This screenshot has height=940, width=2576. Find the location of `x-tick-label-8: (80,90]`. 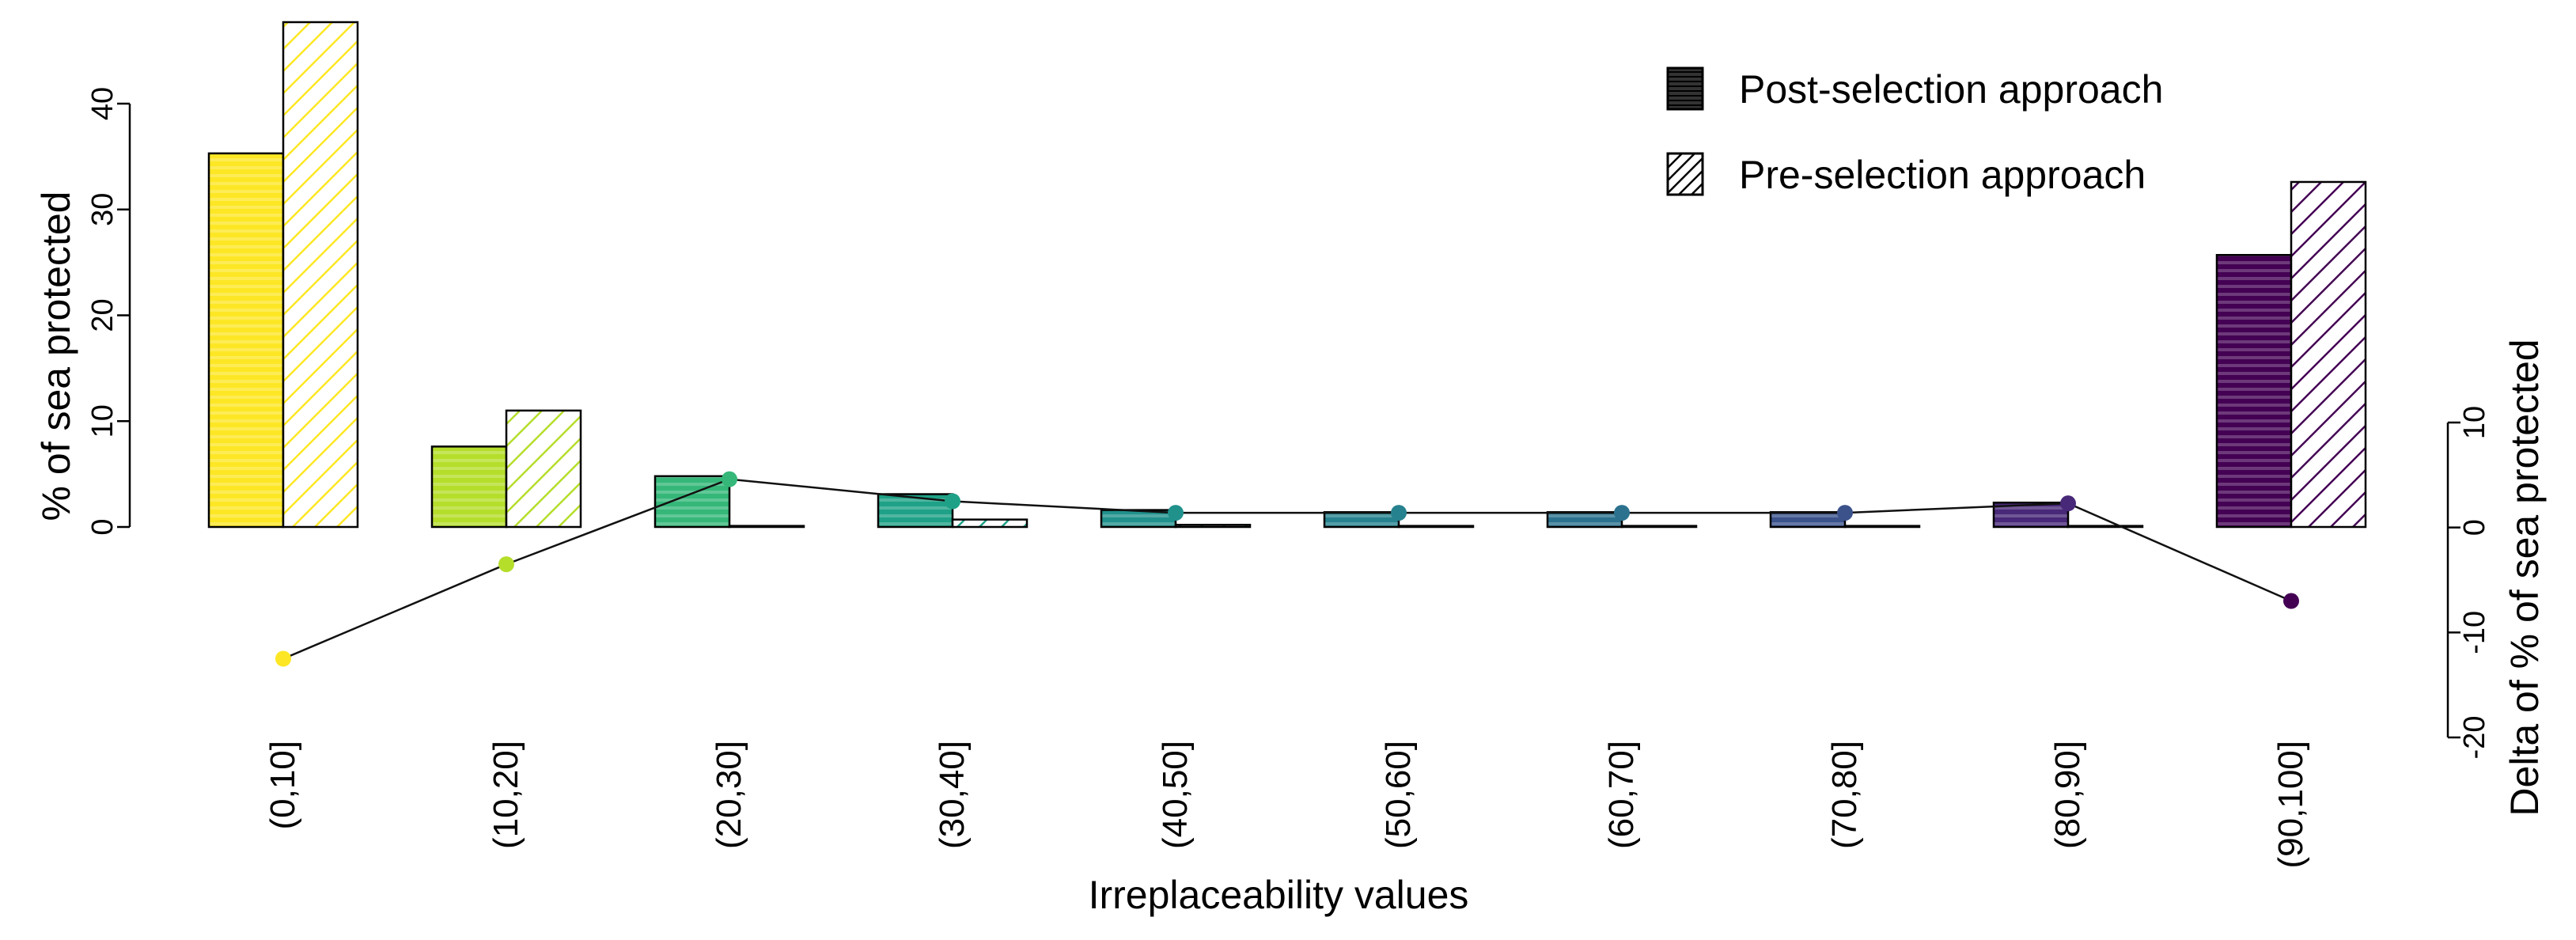

x-tick-label-8: (80,90] is located at coordinates (2067, 795).